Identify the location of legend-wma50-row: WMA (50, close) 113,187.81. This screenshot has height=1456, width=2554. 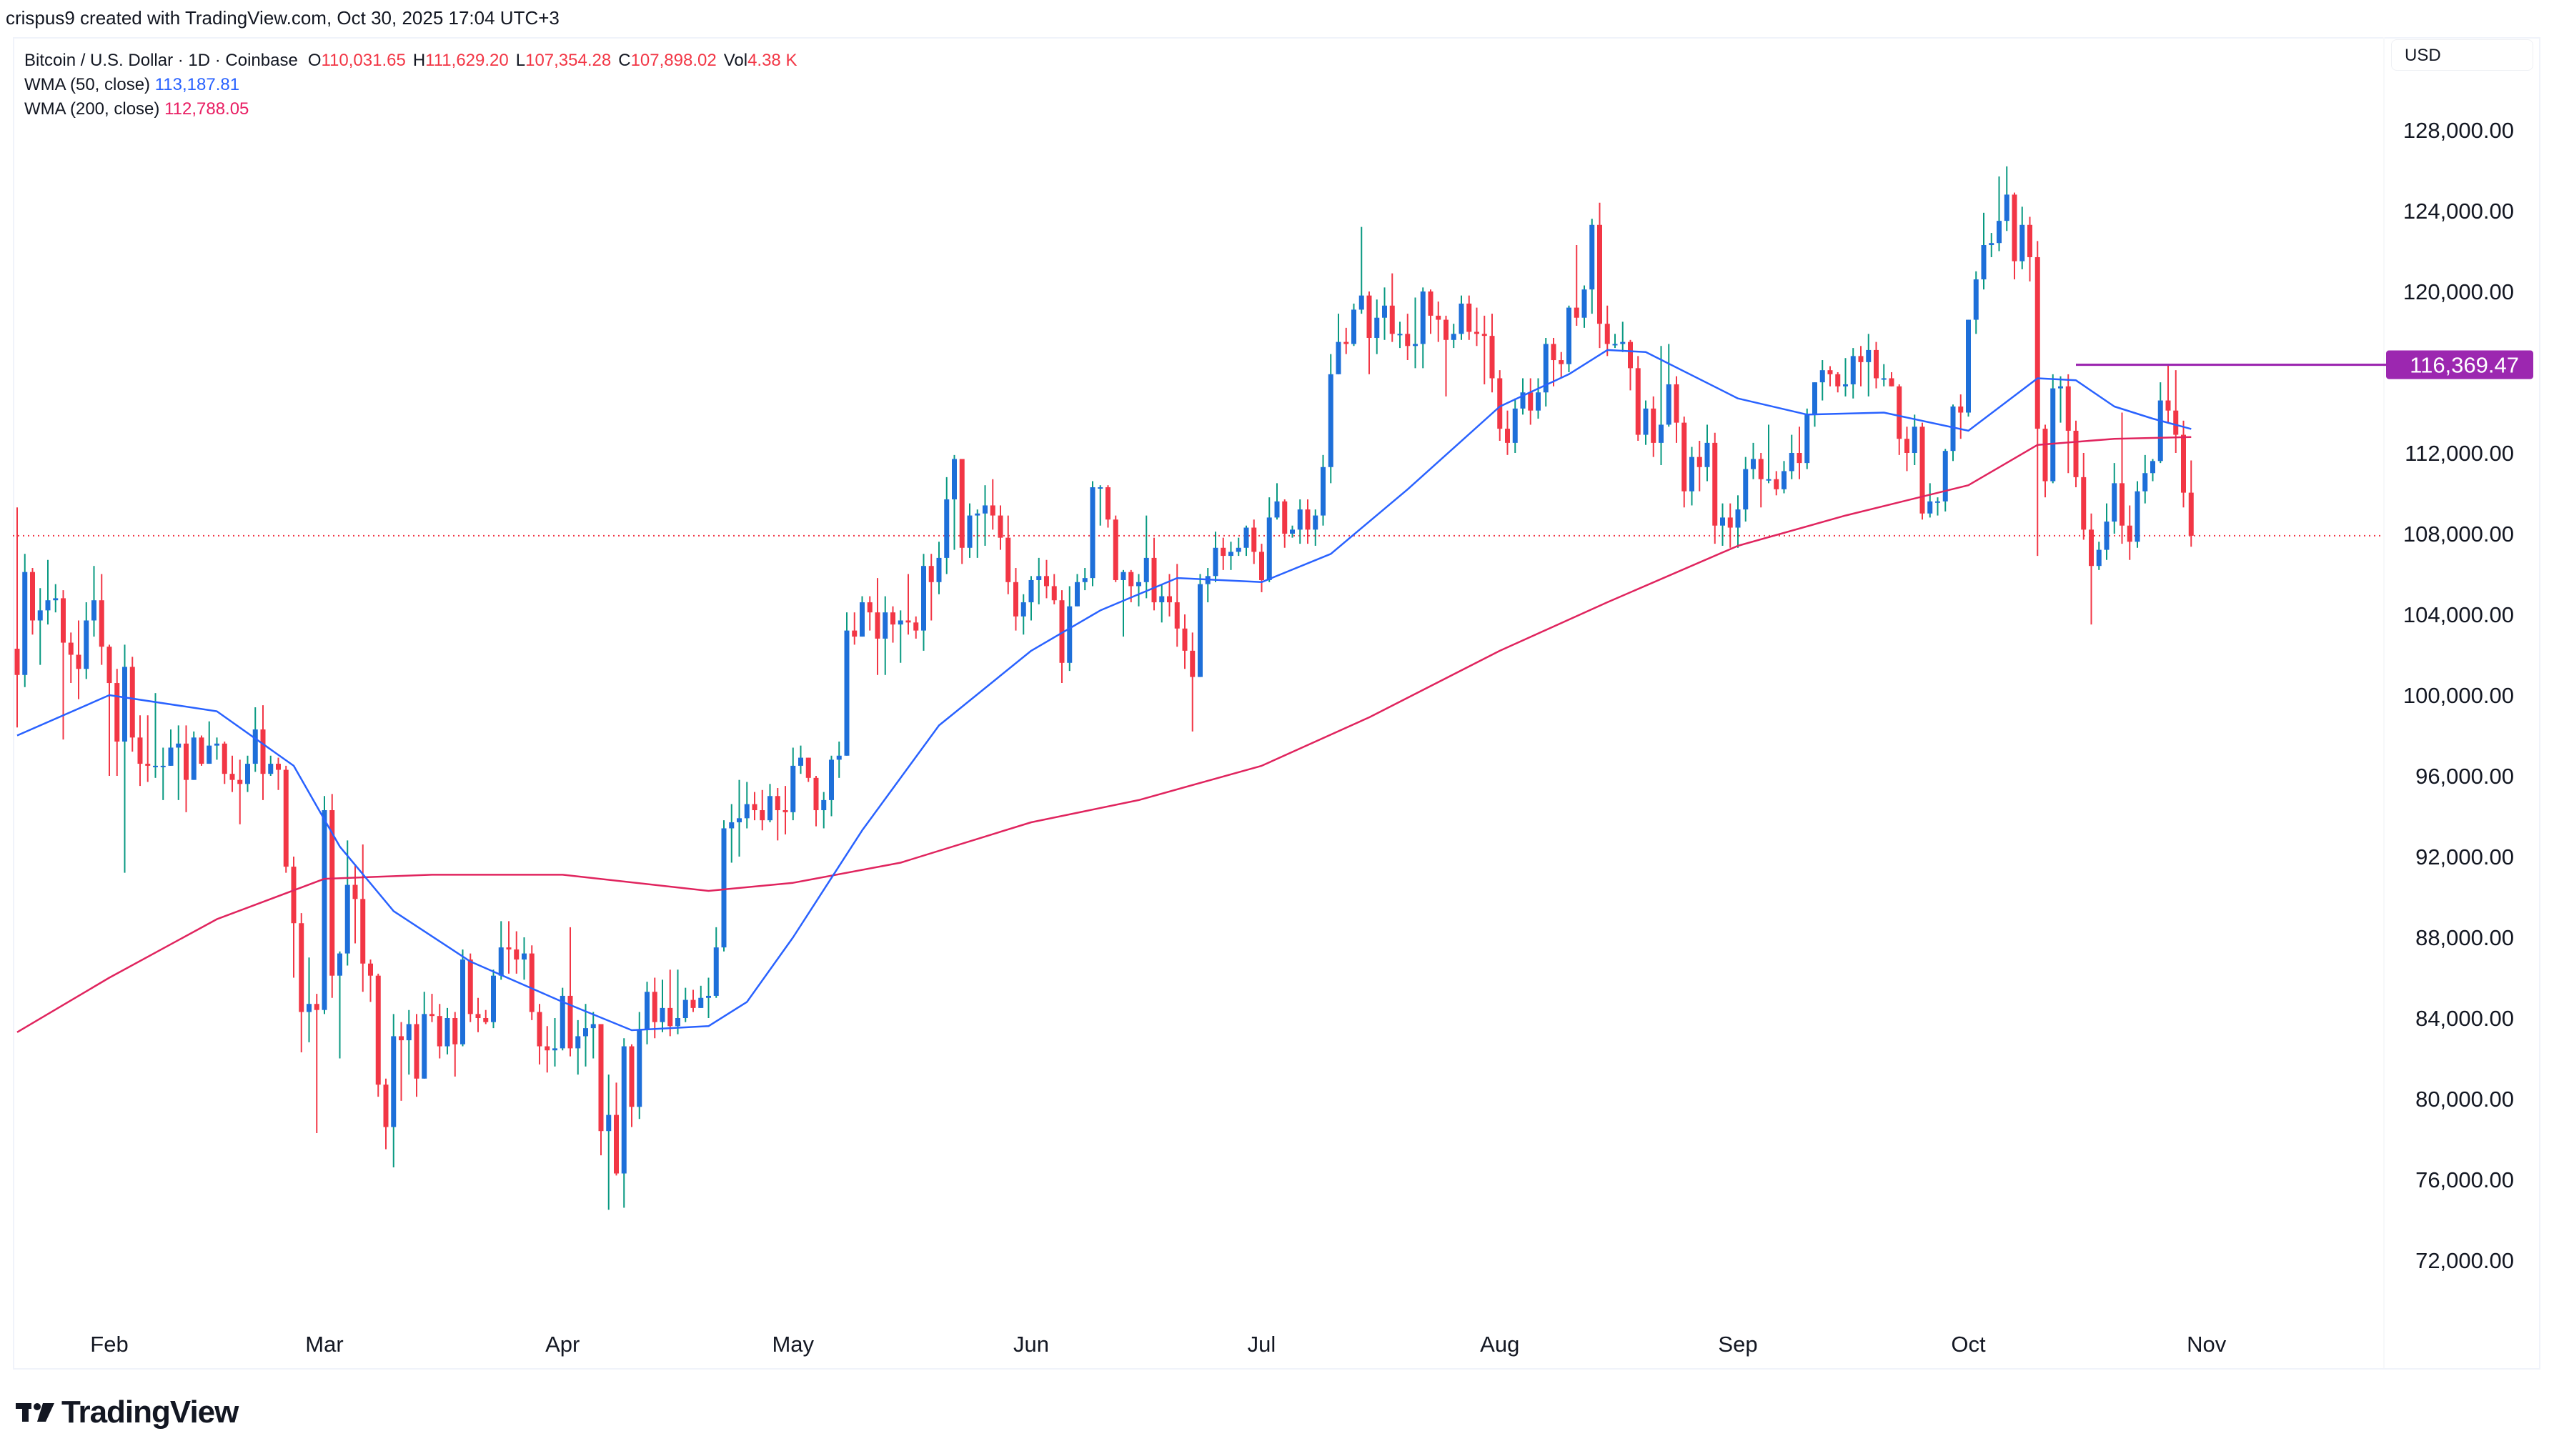
(410, 85).